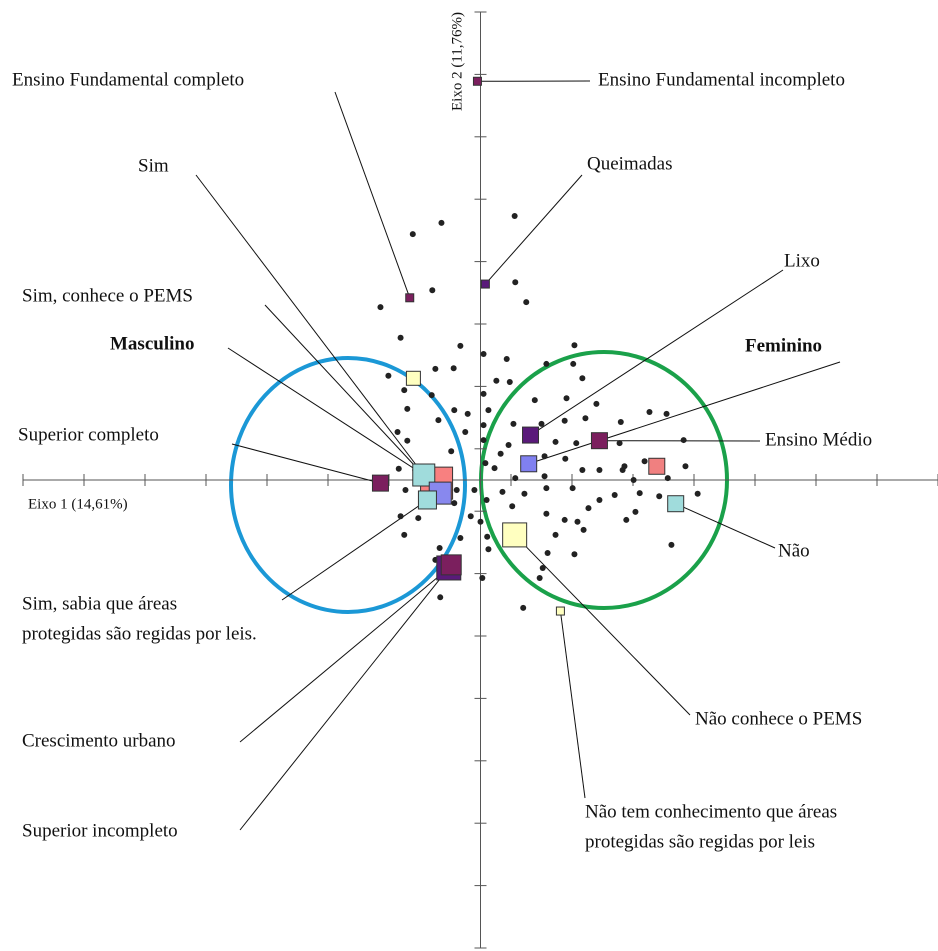  What do you see at coordinates (711, 811) in the screenshot?
I see `point-label: Não tem conhecimento que áreas` at bounding box center [711, 811].